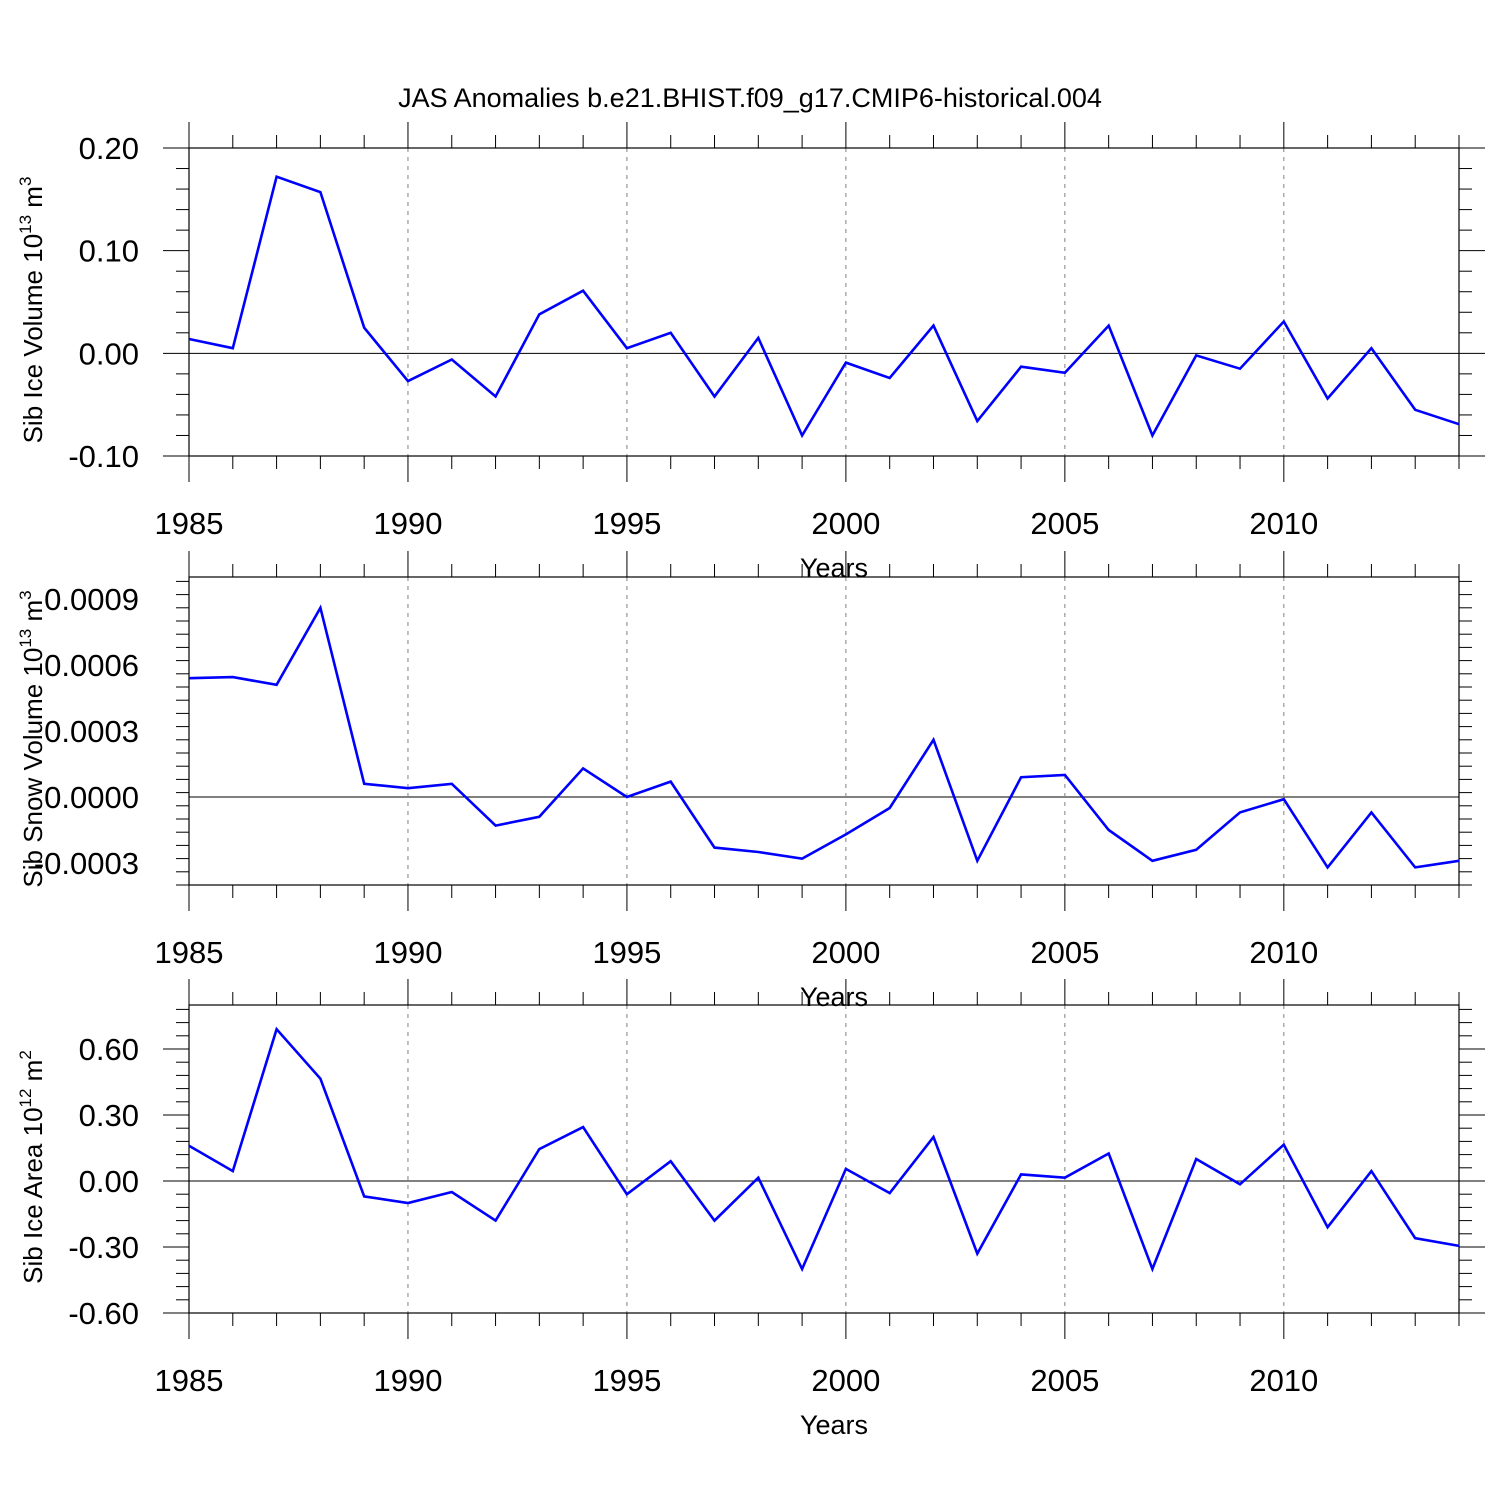 The width and height of the screenshot is (1500, 1500). Describe the element at coordinates (109, 148) in the screenshot. I see `y-tick-label: 0.20` at that location.